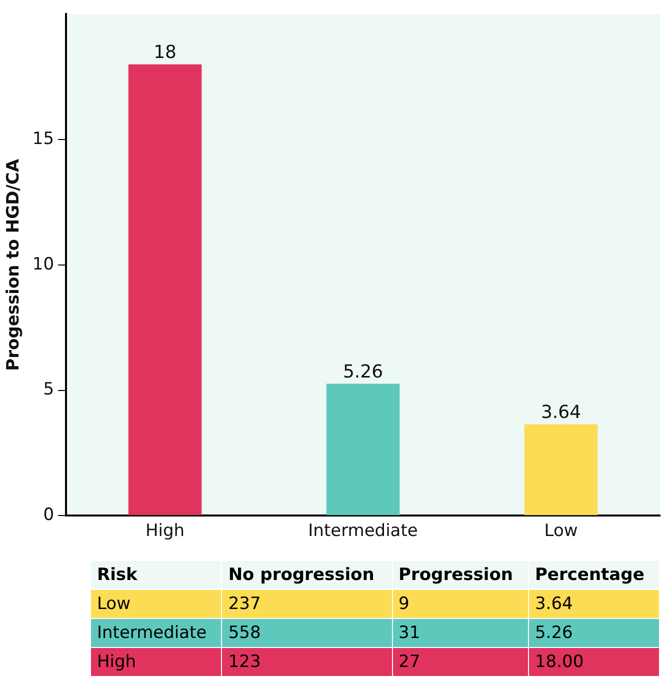 This screenshot has height=679, width=662. Describe the element at coordinates (244, 662) in the screenshot. I see `text: 123` at that location.